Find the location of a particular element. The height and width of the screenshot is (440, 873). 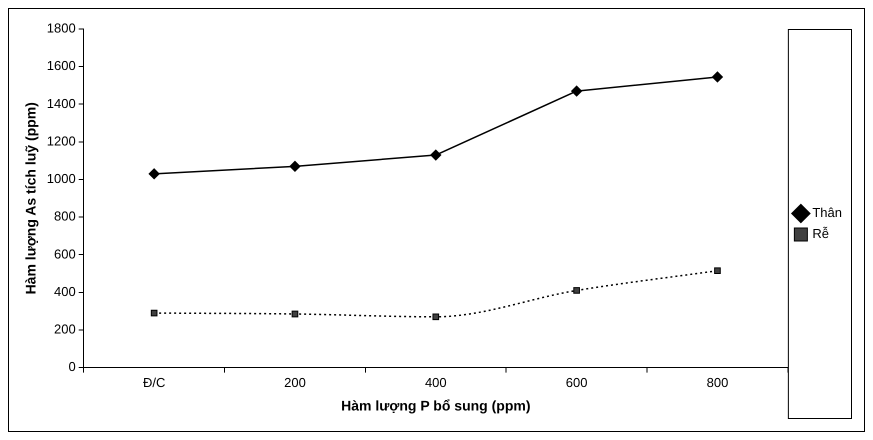

legend-label: Rễ is located at coordinates (820, 234).